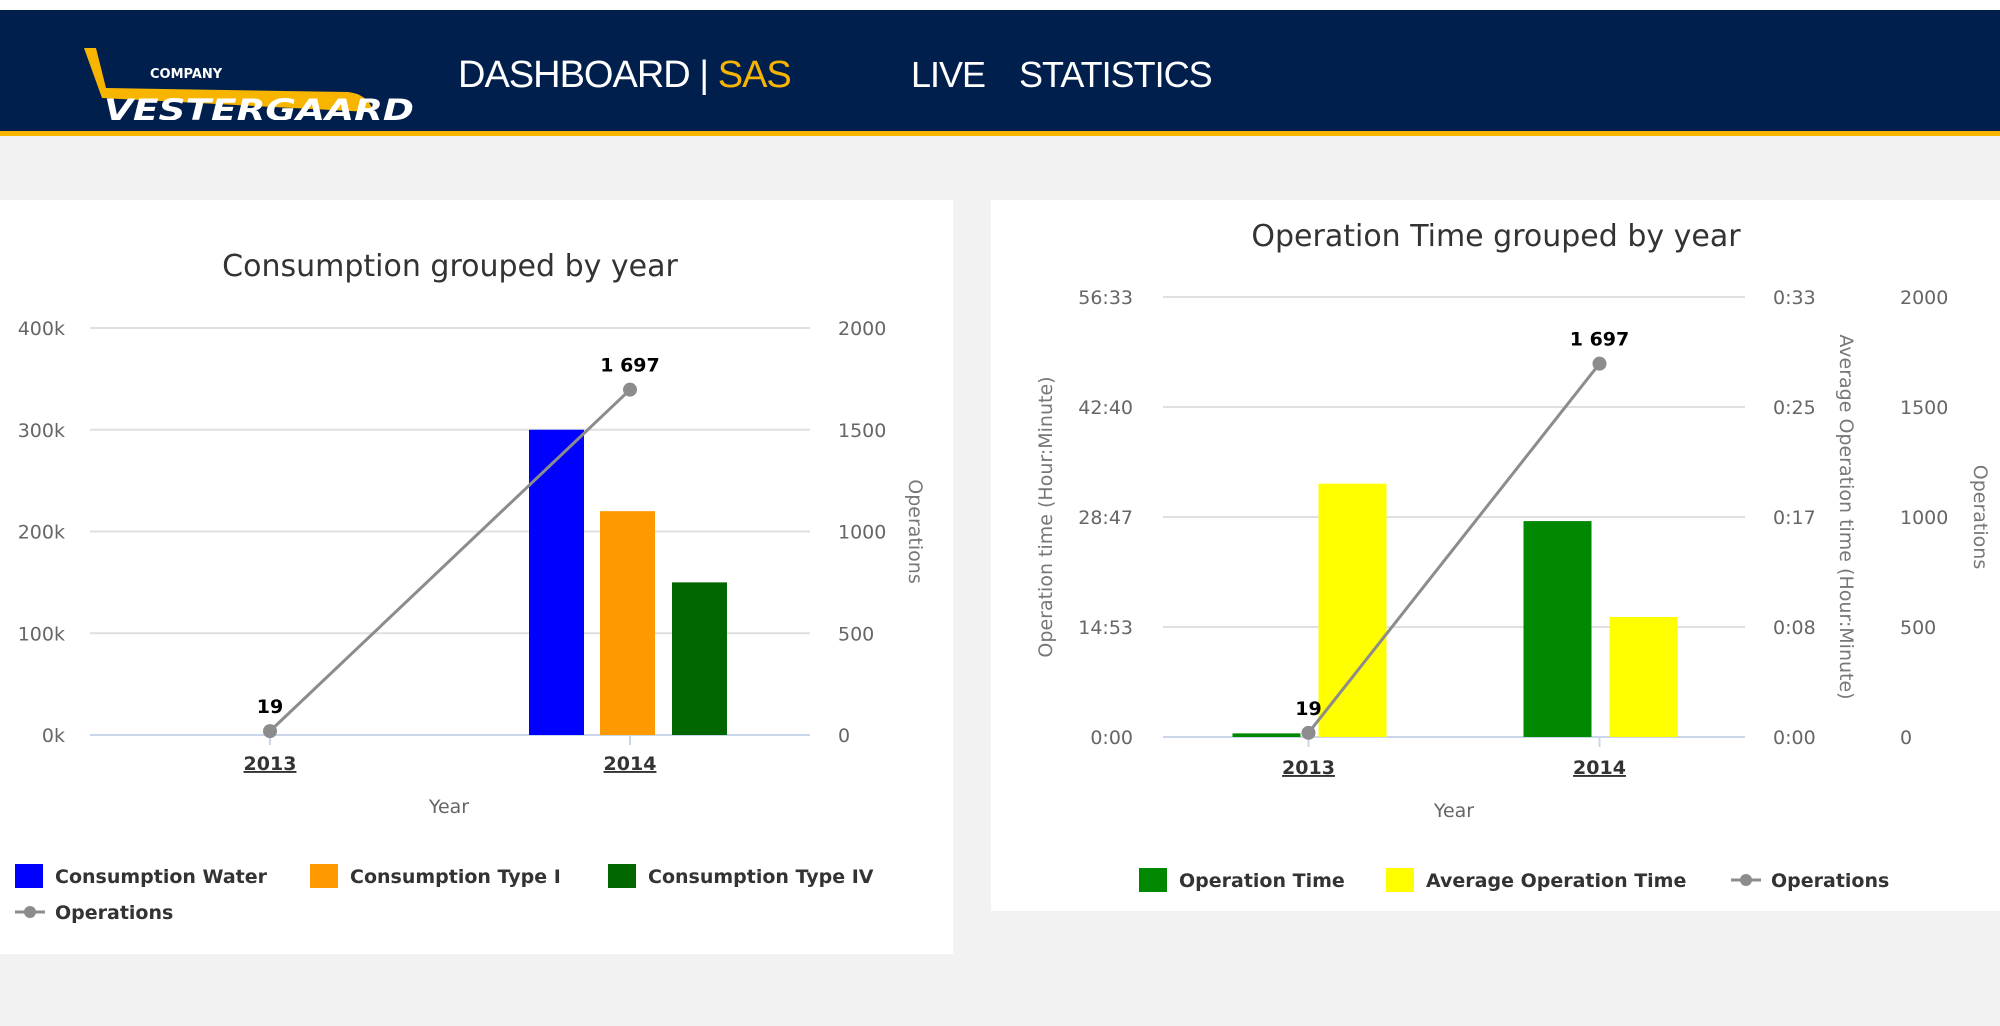 This screenshot has height=1026, width=2000. I want to click on legend-item: Average Operation Time, so click(1536, 880).